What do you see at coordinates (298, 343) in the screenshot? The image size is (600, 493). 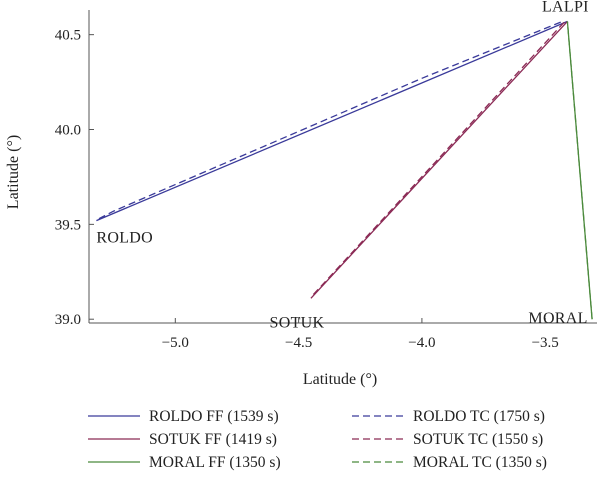 I see `x-tick-label: −4.5` at bounding box center [298, 343].